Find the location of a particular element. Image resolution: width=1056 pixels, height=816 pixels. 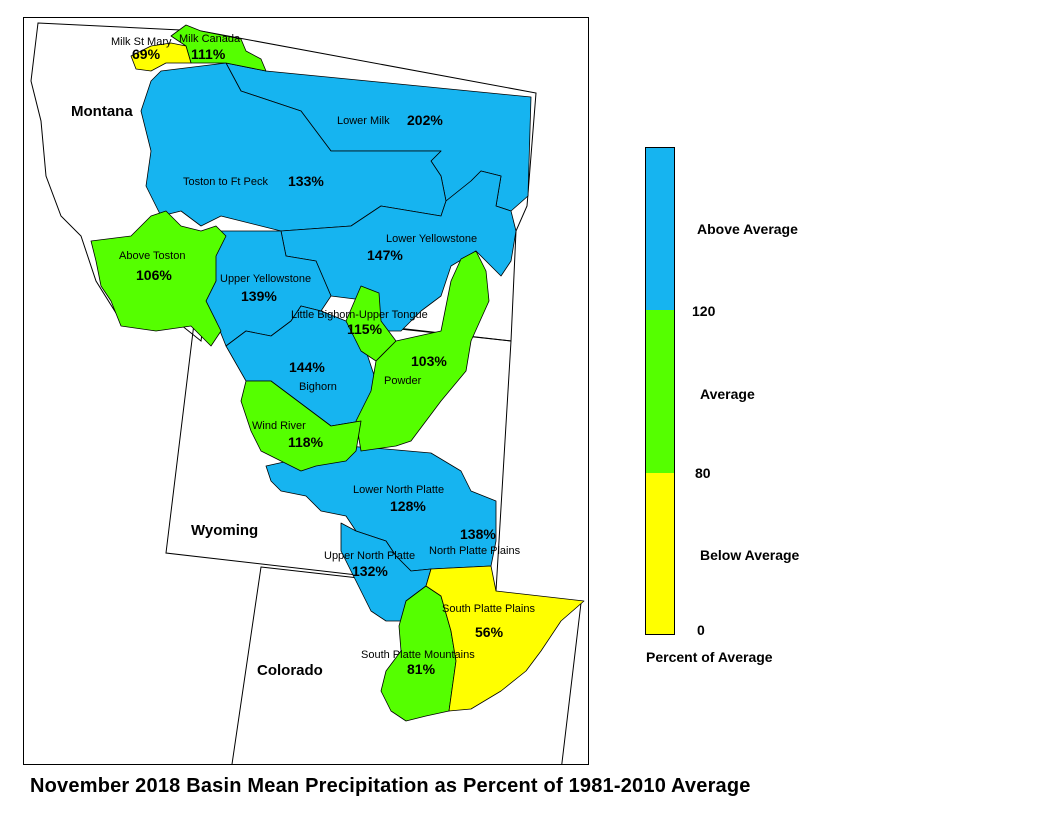

basin-pct-little-bighorn-upper-tongue: 115% is located at coordinates (365, 329).